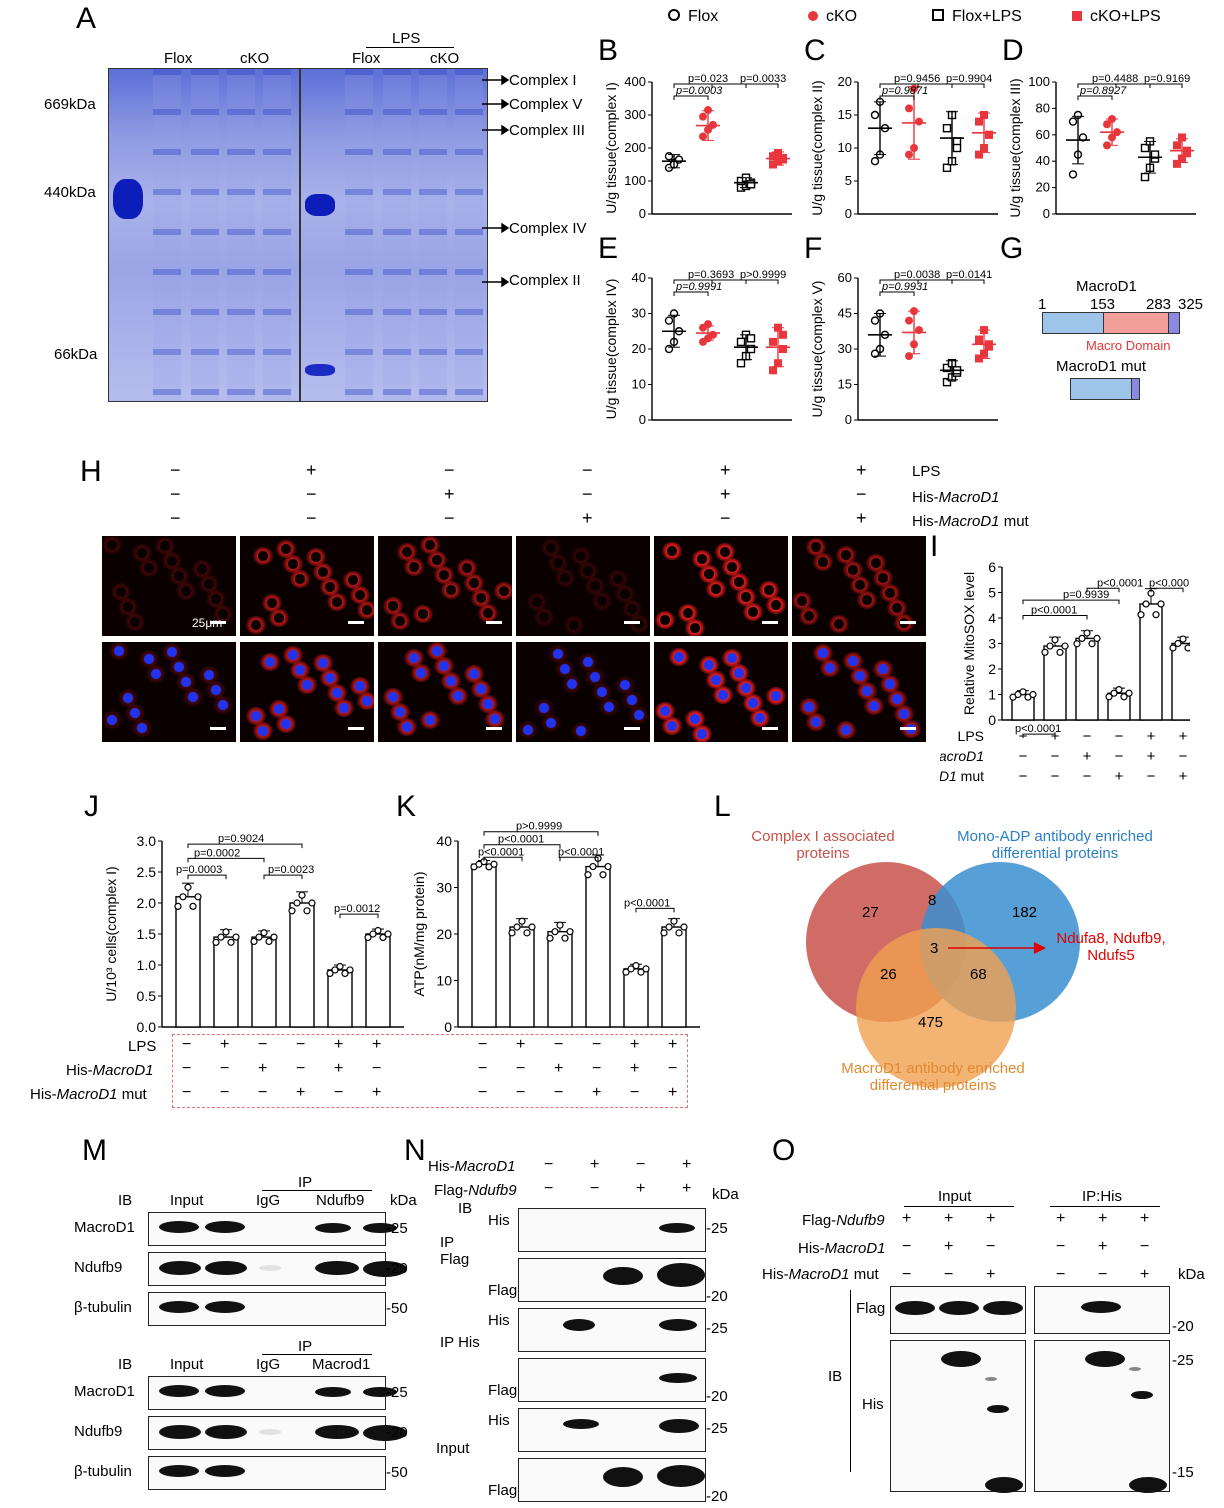 The image size is (1224, 1508). Describe the element at coordinates (845, 384) in the screenshot. I see `y-tick-label: 15` at that location.